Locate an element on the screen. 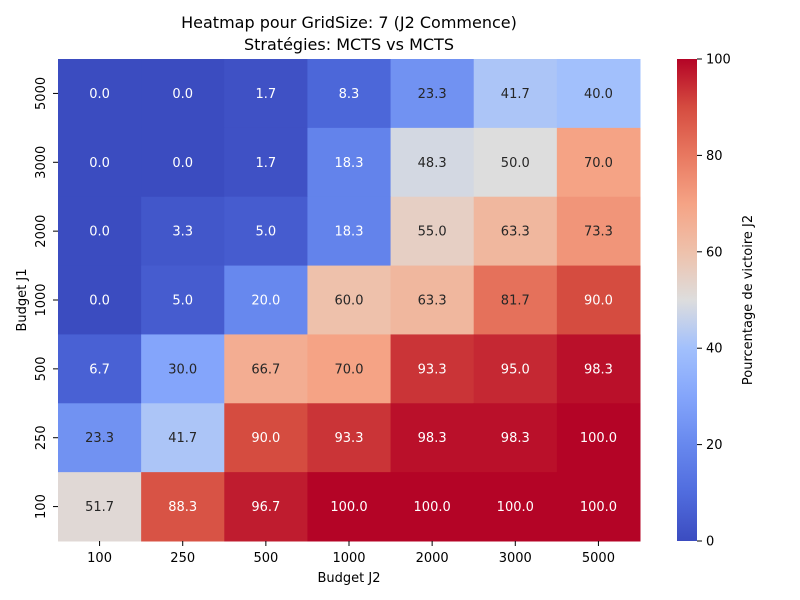 The height and width of the screenshot is (600, 800). x-tick-label: 500 is located at coordinates (265, 558).